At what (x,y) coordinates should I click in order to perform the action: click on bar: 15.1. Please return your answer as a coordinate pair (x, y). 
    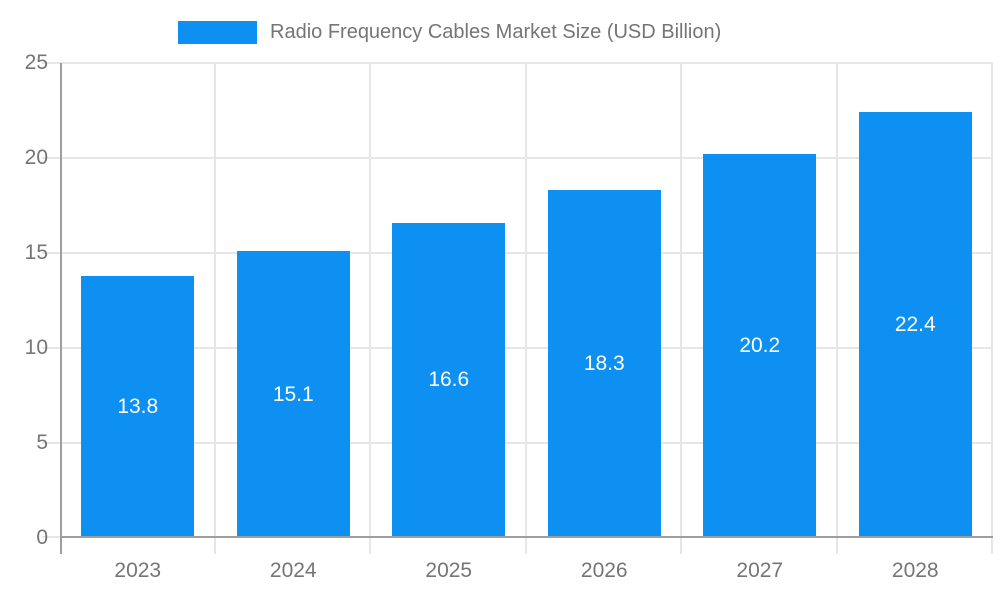
    Looking at the image, I should click on (293, 394).